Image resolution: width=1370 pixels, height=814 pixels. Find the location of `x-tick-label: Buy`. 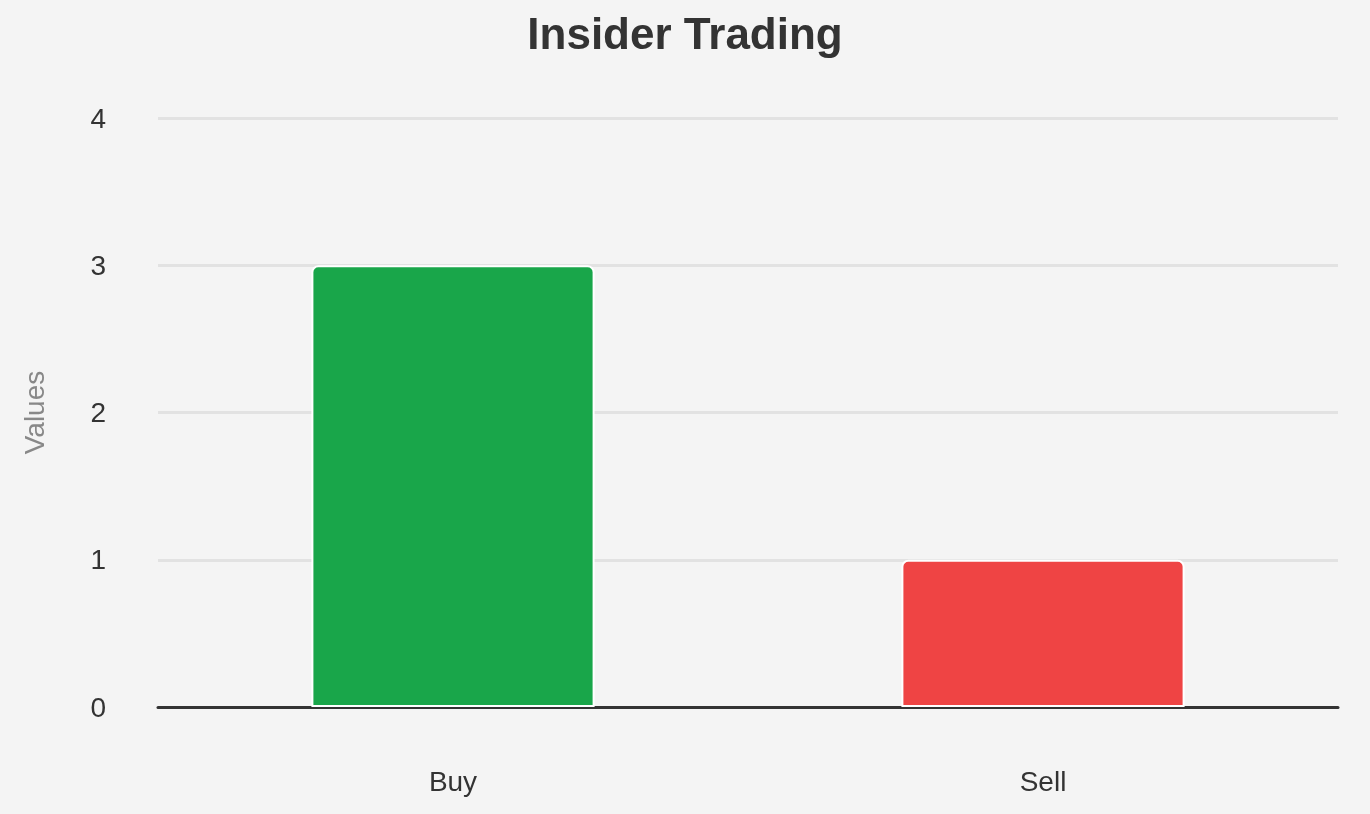

x-tick-label: Buy is located at coordinates (453, 781).